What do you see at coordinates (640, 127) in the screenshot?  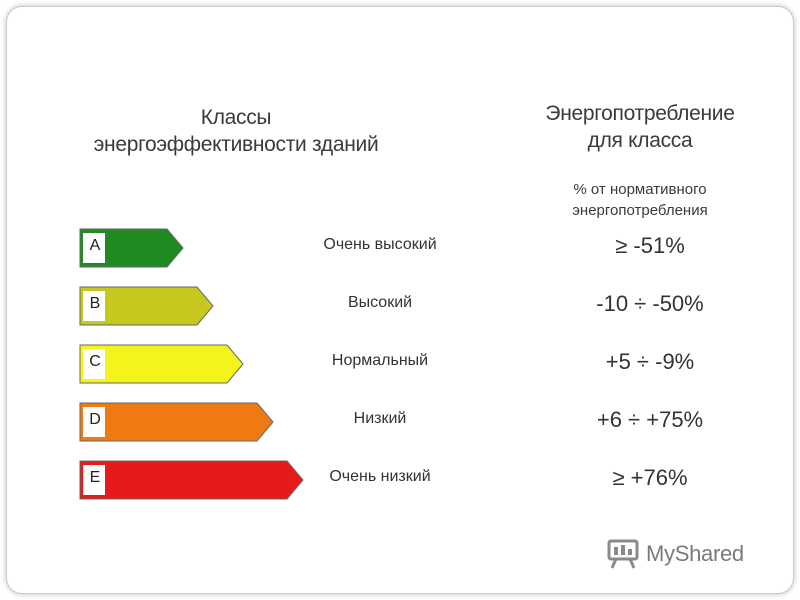 I see `consumption-heading: Энергопотребление для класса` at bounding box center [640, 127].